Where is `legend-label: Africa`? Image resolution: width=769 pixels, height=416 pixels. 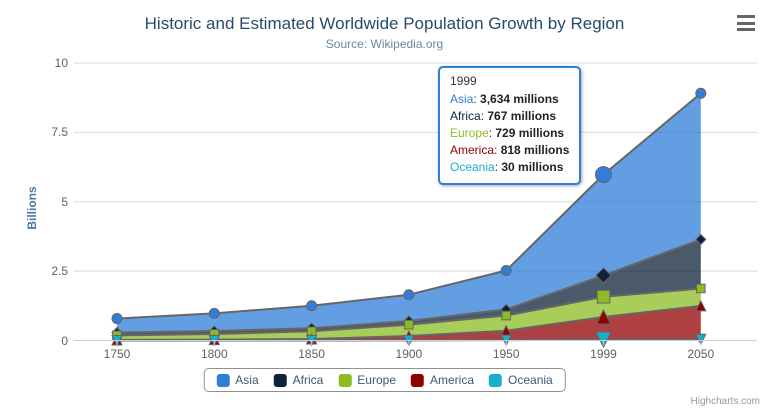
legend-label: Africa is located at coordinates (308, 380).